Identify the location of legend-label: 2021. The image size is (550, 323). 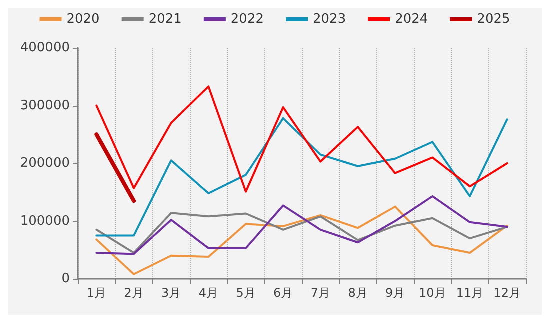
(165, 19).